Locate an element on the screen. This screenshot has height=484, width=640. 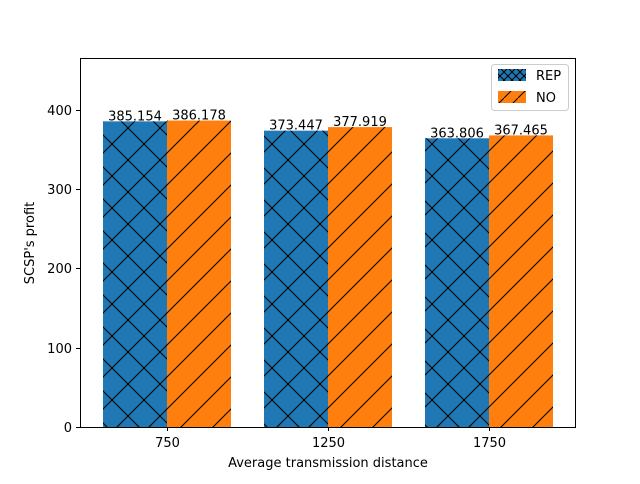
x-axis: 750 1250 1750 is located at coordinates (330, 439).